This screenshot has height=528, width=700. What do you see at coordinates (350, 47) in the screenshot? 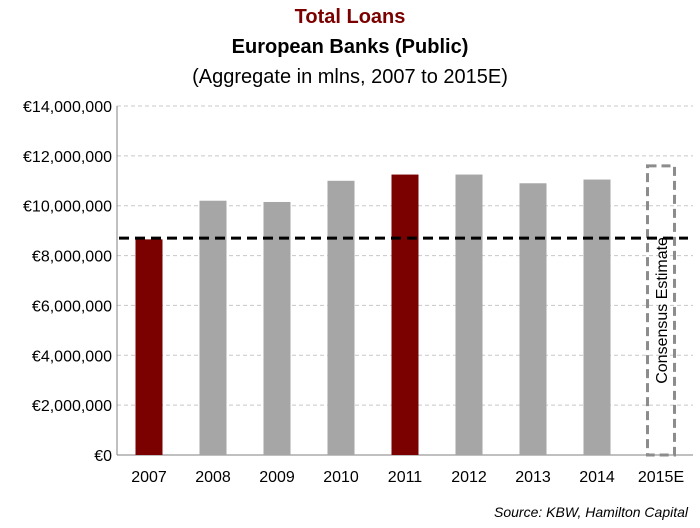
I see `chart-subtitle: European Banks (Public)` at bounding box center [350, 47].